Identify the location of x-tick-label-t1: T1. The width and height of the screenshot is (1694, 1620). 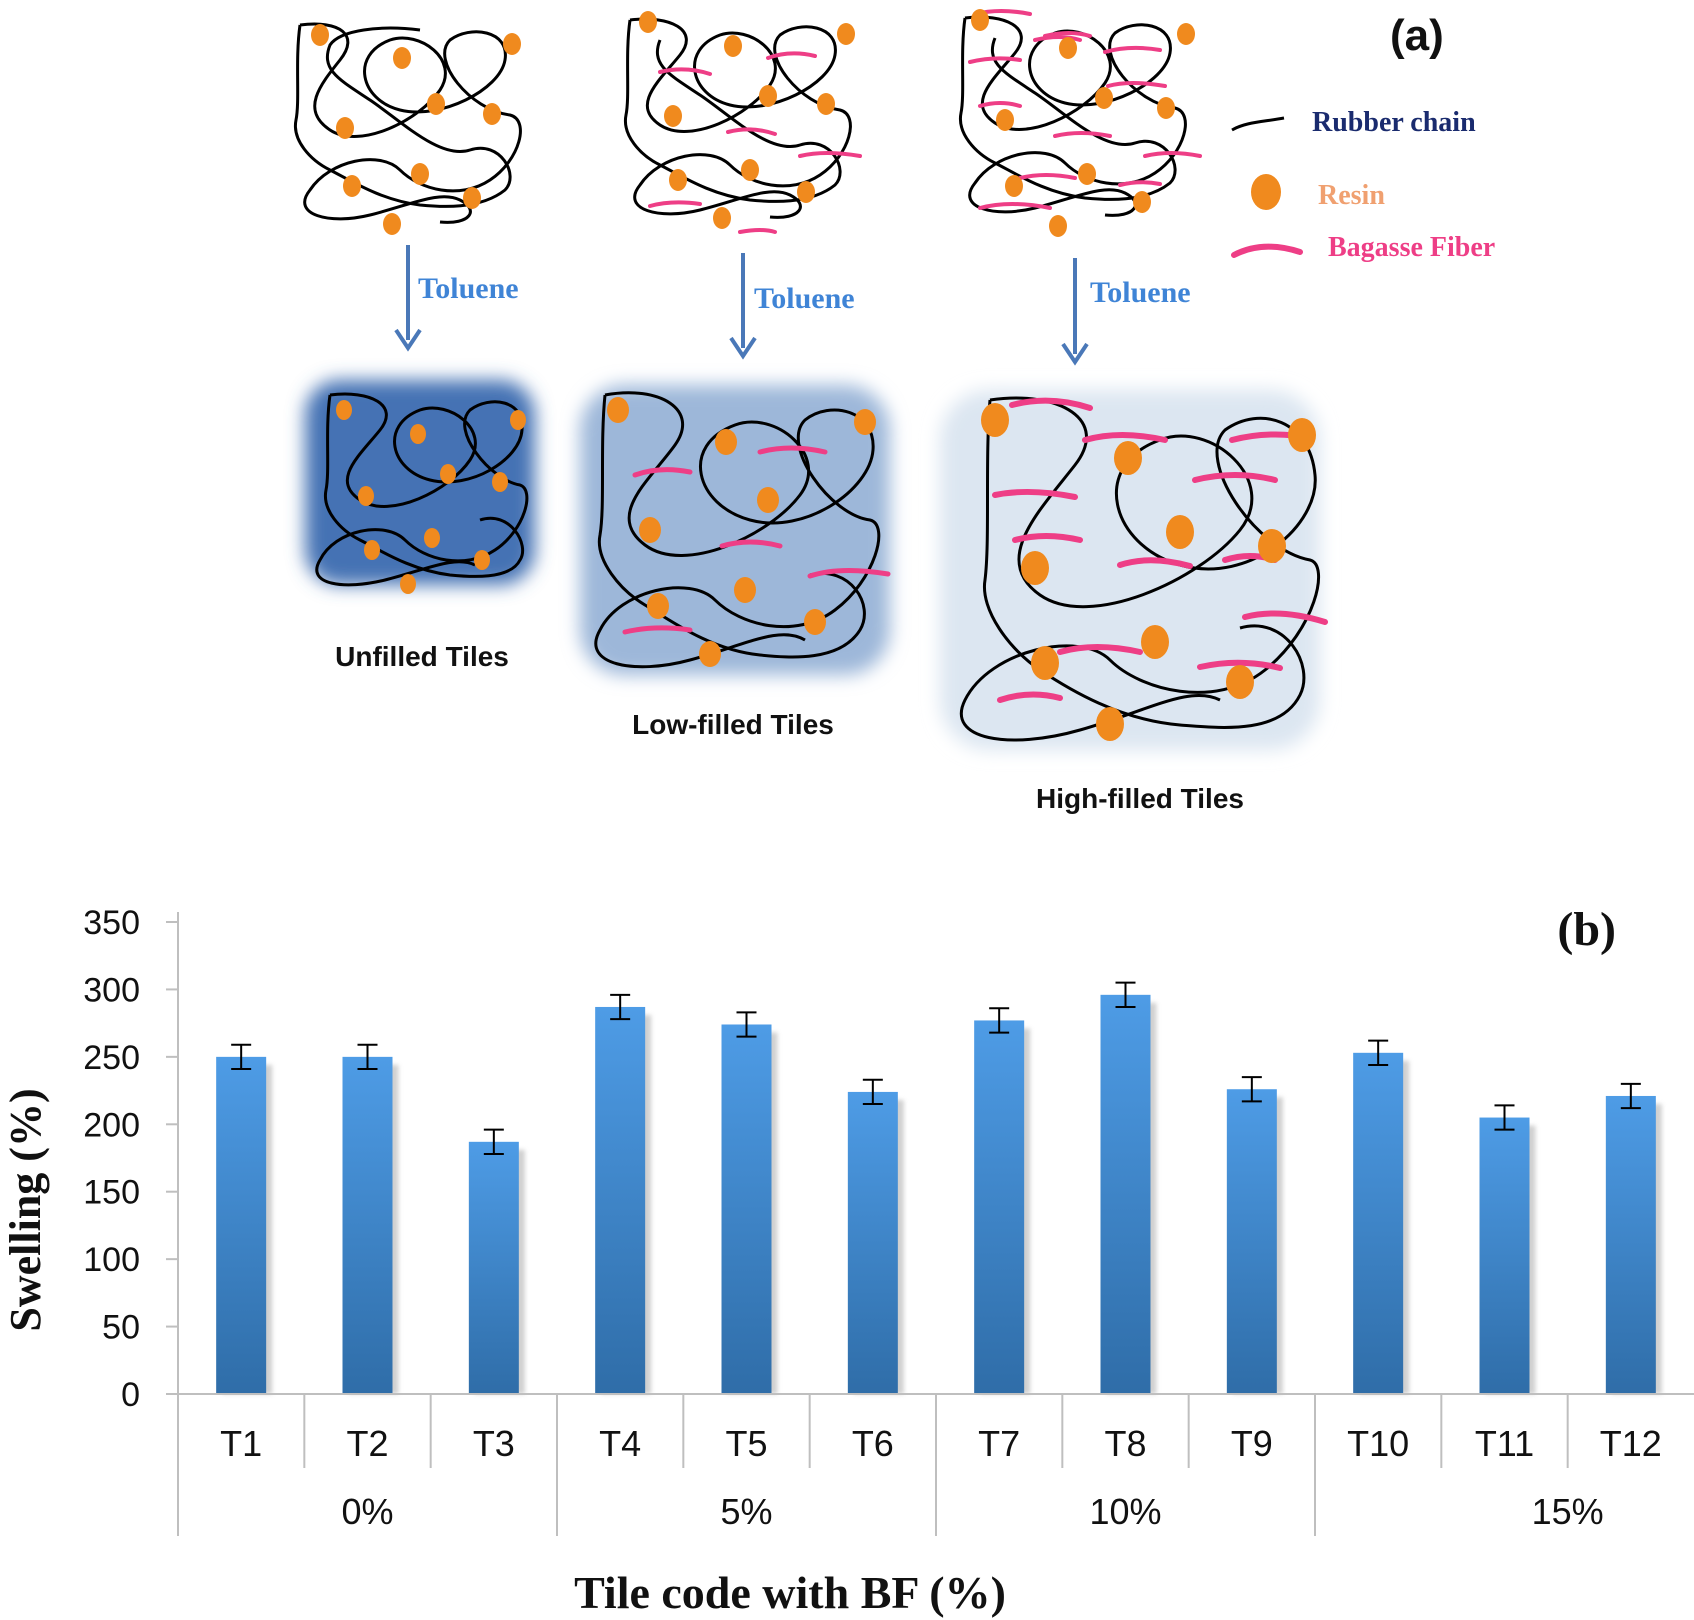
(241, 1443).